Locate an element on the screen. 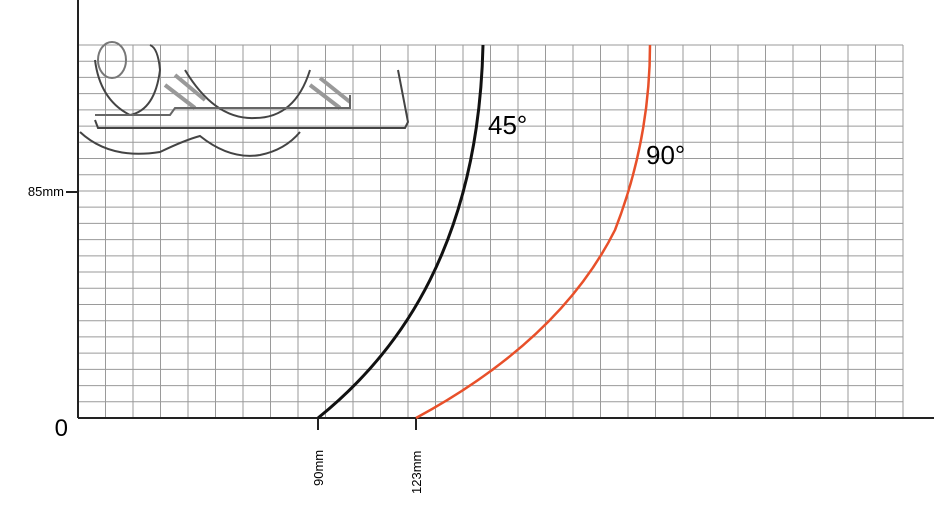 Image resolution: width=934 pixels, height=515 pixels. saw-outline is located at coordinates (244, 99).